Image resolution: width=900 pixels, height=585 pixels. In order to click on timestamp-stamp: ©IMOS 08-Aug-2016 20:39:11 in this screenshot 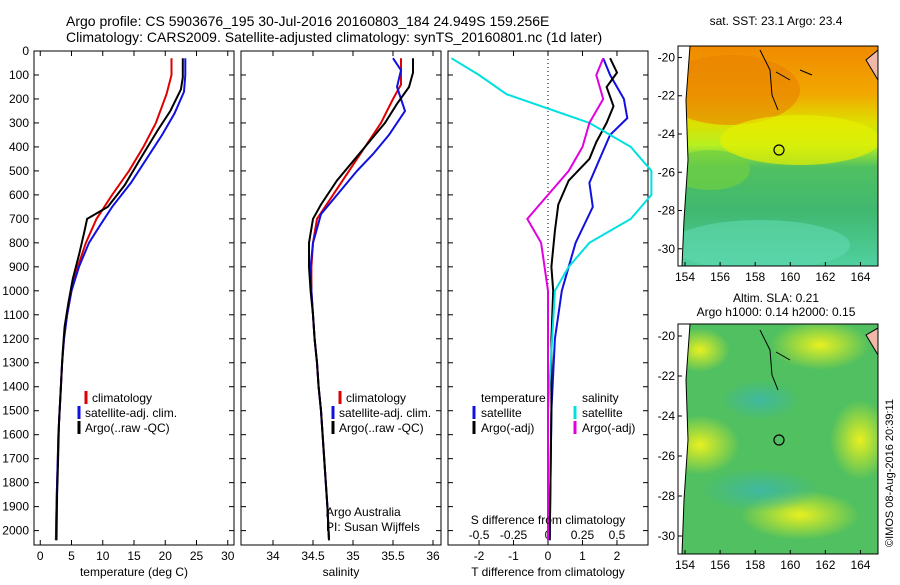, I will do `click(890, 473)`.